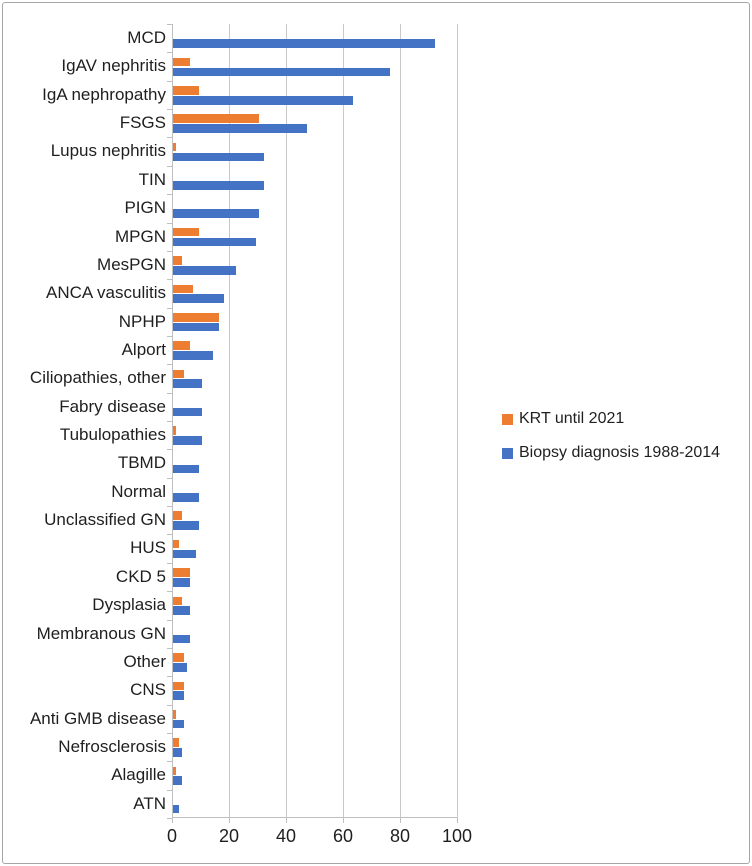 This screenshot has height=866, width=752. I want to click on category-label: IgAV nephritis, so click(113, 66).